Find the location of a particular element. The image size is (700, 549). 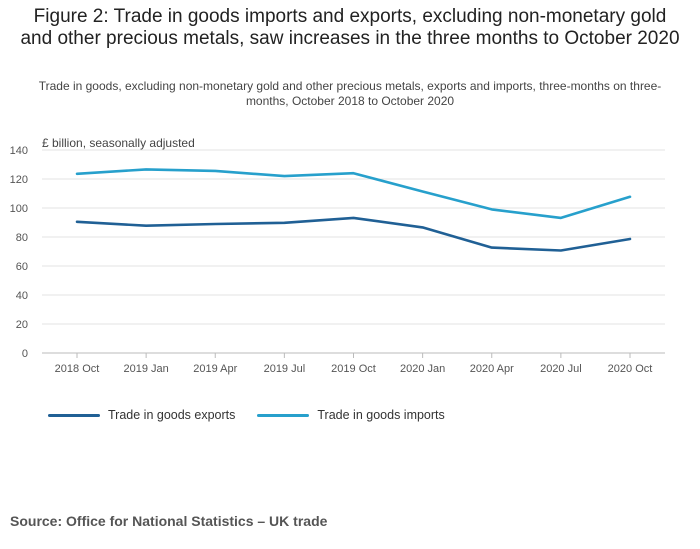

legend-swatch-imports is located at coordinates (283, 415).